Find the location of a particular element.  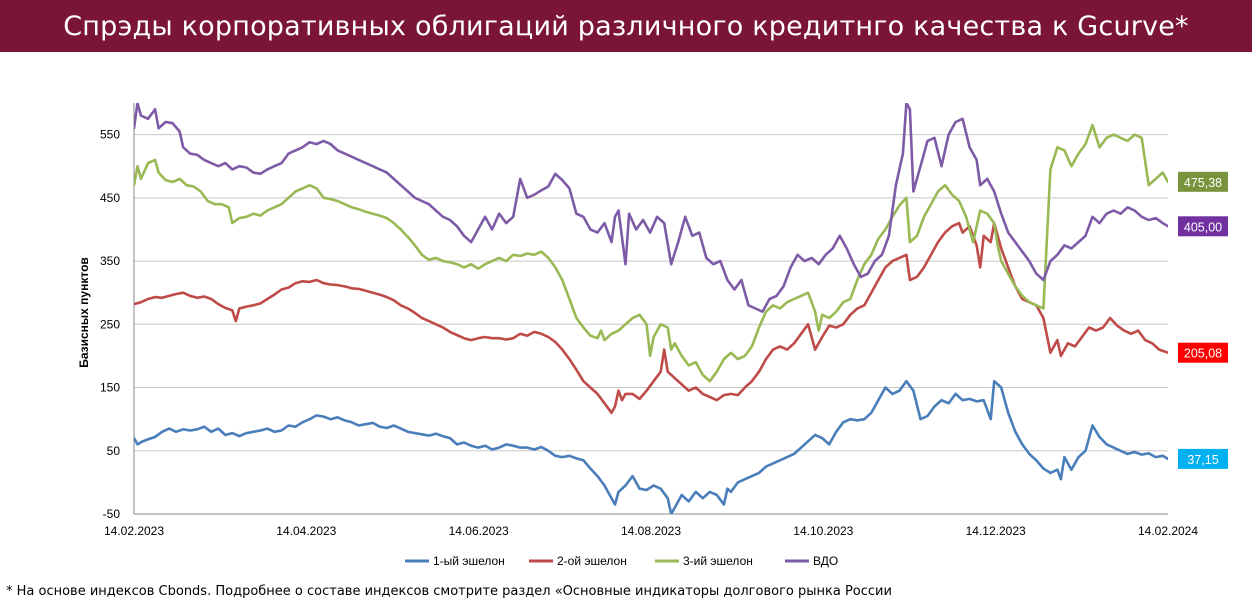

legend-item-2: 2-ой эшелон is located at coordinates (578, 561).